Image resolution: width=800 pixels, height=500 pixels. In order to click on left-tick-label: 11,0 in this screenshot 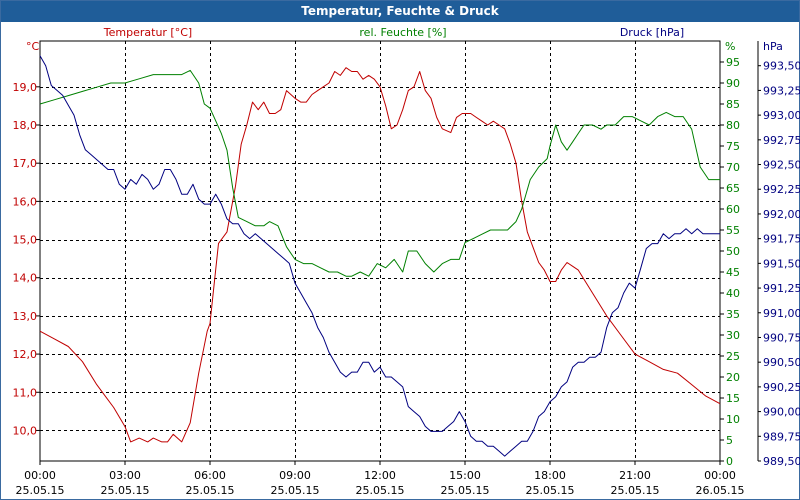, I will do `click(25, 392)`.